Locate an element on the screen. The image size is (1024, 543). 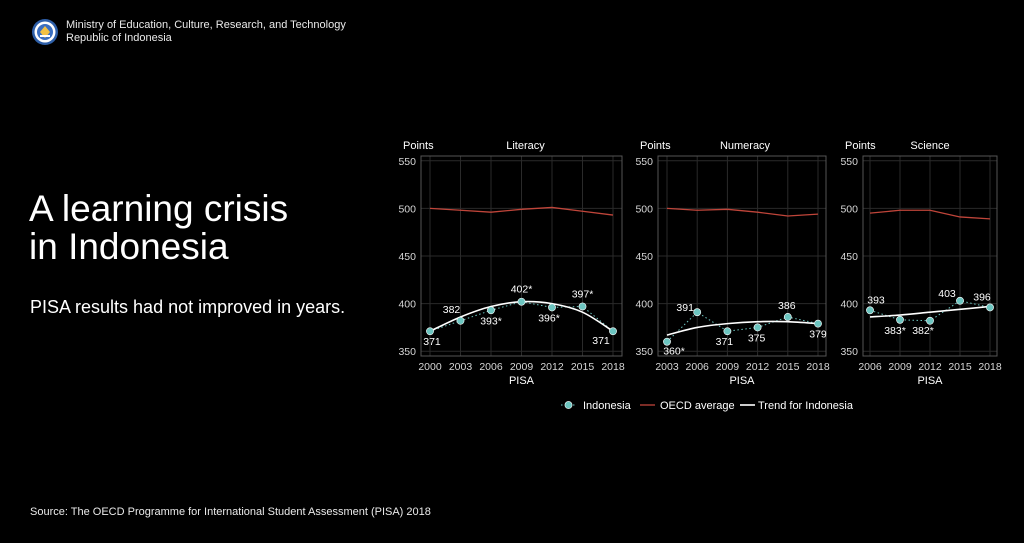
point-label: 375 is located at coordinates (757, 338).